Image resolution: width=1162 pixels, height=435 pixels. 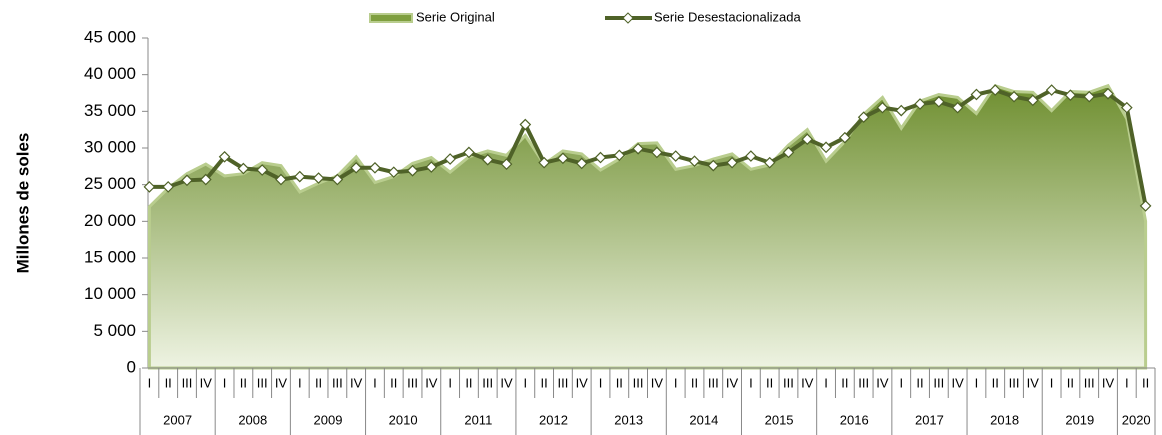 I want to click on year-label: 2010, so click(x=403, y=419).